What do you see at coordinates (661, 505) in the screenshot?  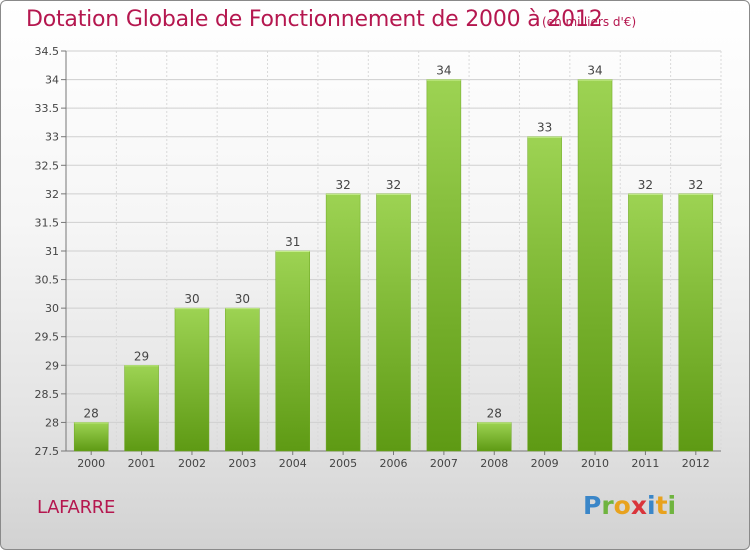 I see `logo-letter: t` at bounding box center [661, 505].